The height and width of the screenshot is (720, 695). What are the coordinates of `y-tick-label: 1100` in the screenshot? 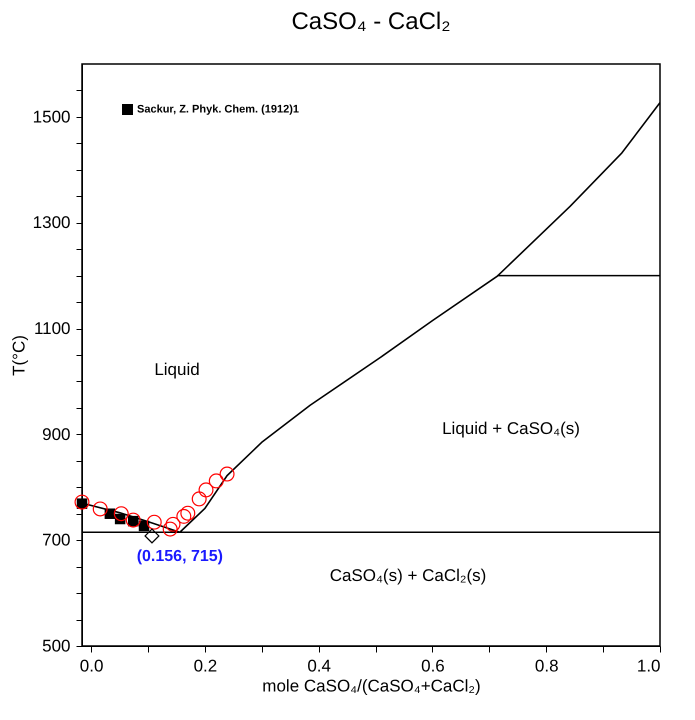 It's located at (52, 328).